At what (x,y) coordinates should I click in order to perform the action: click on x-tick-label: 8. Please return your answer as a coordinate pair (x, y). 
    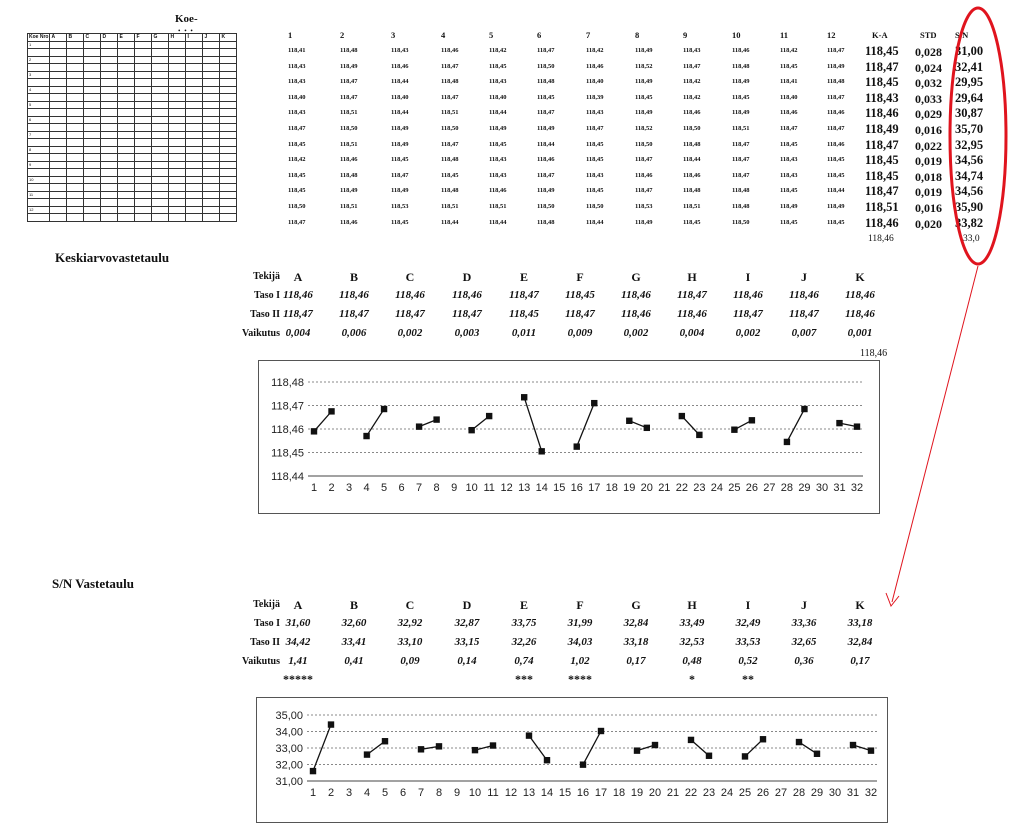
    Looking at the image, I should click on (439, 793).